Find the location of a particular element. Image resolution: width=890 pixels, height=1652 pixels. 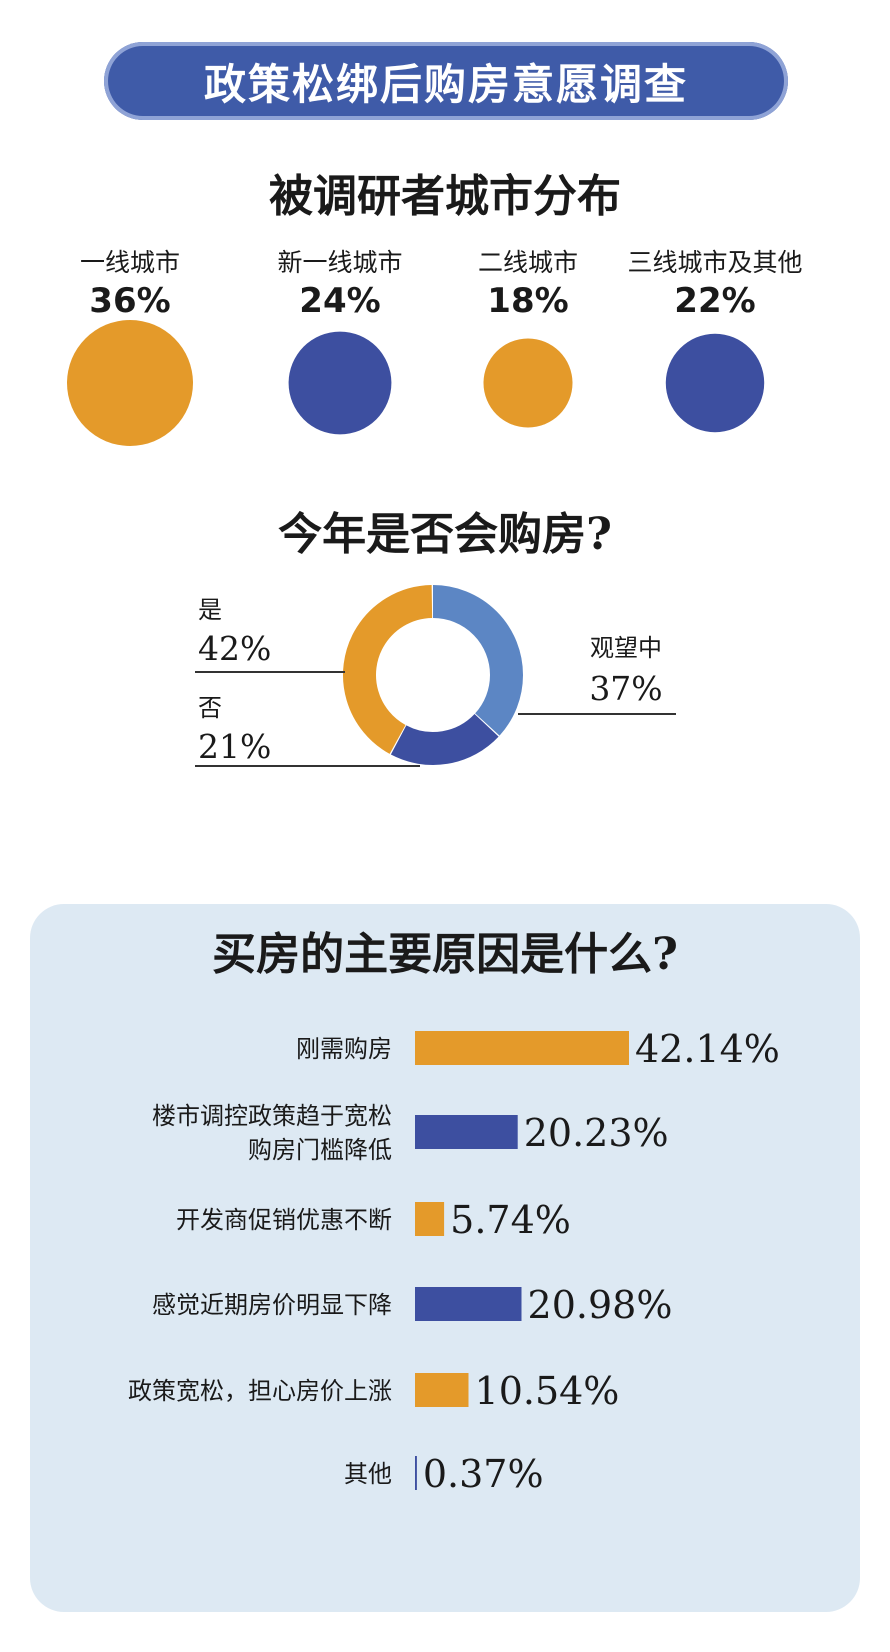

reason-category-label: 感觉近期房价明显下降 is located at coordinates (272, 1305).